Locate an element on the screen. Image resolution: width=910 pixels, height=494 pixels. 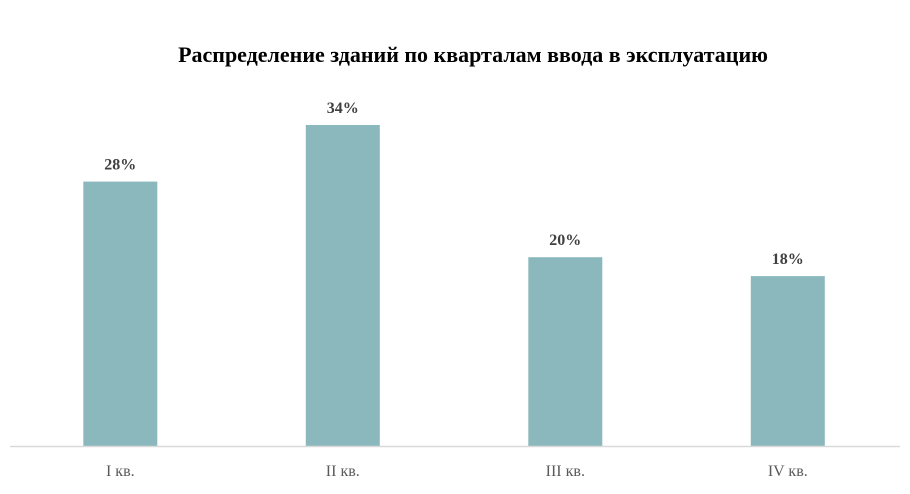
data-label: 34% is located at coordinates (343, 108).